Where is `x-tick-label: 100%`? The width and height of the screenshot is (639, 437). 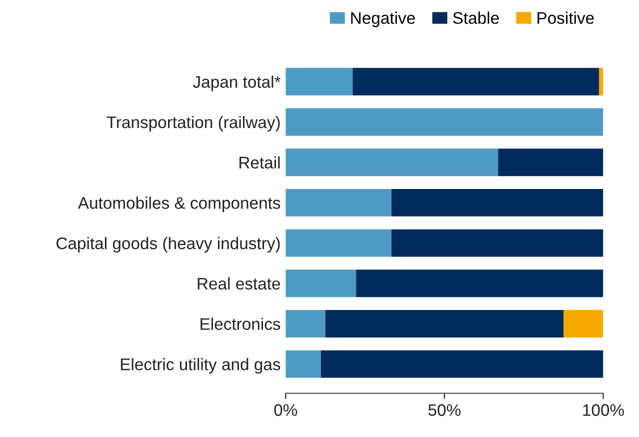
x-tick-label: 100% is located at coordinates (603, 410).